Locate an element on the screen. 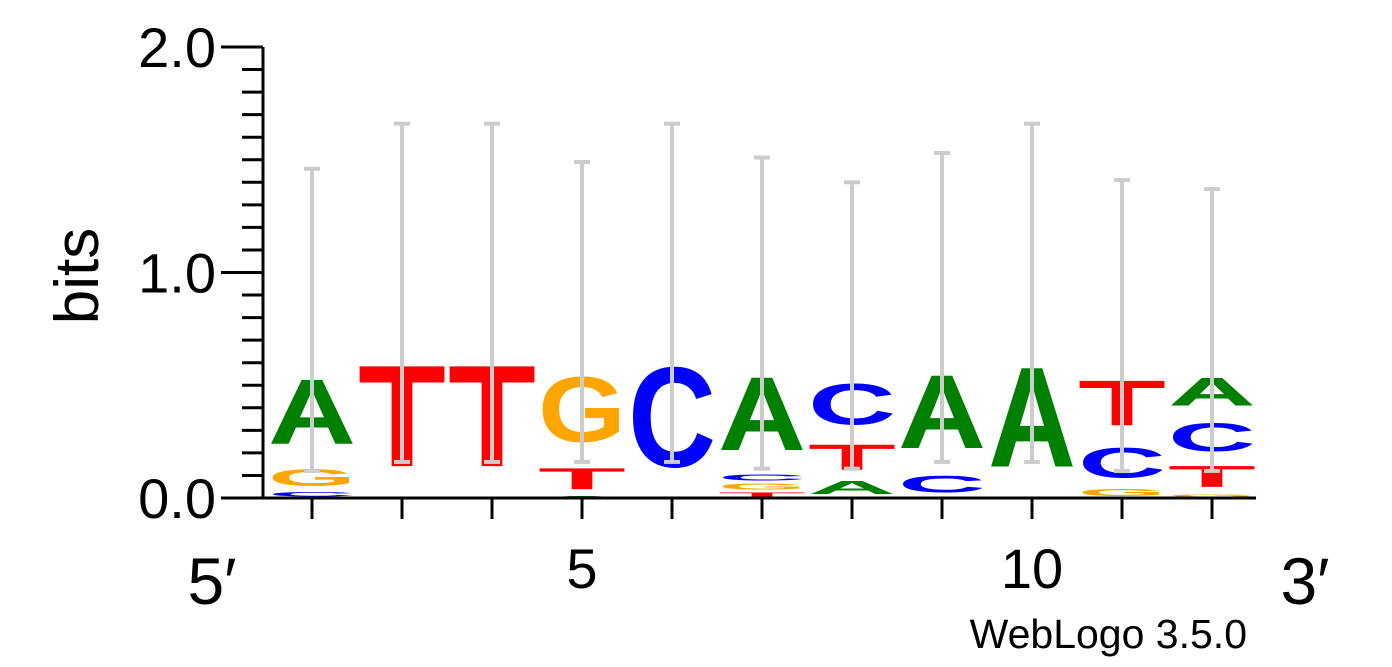 The width and height of the screenshot is (1392, 667). y-tick-label: 0.0 is located at coordinates (177, 498).